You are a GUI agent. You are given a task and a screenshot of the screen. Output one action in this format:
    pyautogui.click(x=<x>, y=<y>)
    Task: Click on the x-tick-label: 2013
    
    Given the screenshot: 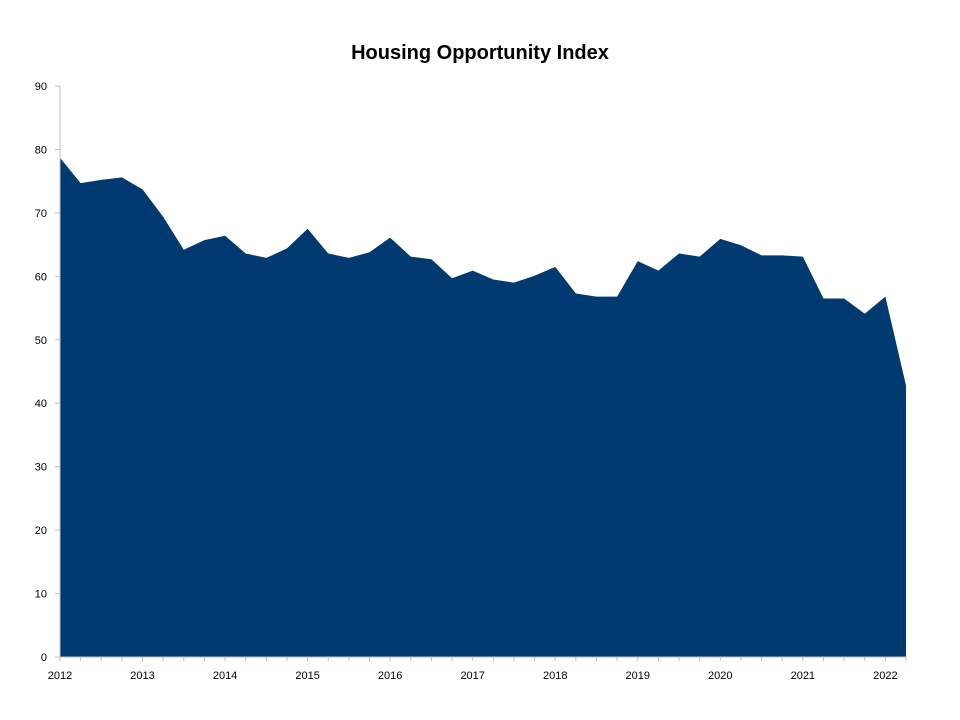 What is the action you would take?
    pyautogui.click(x=142, y=676)
    